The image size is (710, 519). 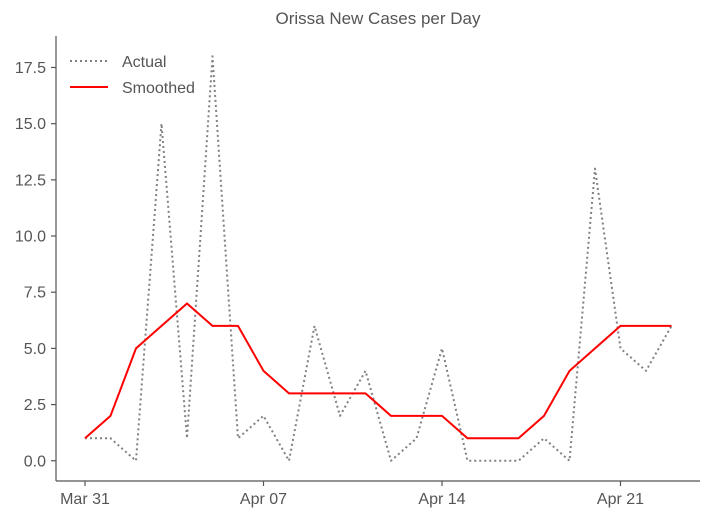 I want to click on legend-actual-label: Actual, so click(x=144, y=62).